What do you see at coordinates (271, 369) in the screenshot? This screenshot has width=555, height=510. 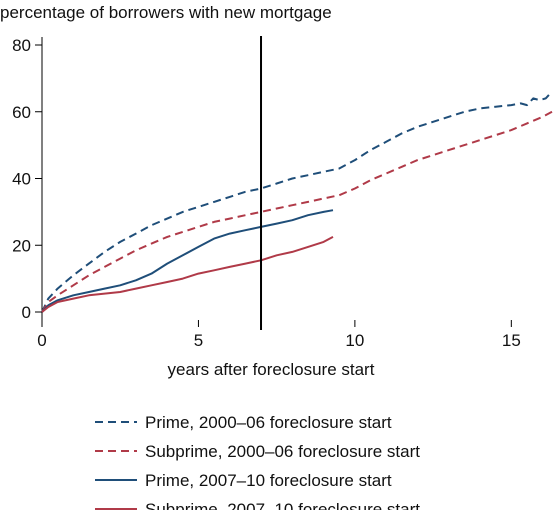 I see `x-axis-label: years after foreclosure start` at bounding box center [271, 369].